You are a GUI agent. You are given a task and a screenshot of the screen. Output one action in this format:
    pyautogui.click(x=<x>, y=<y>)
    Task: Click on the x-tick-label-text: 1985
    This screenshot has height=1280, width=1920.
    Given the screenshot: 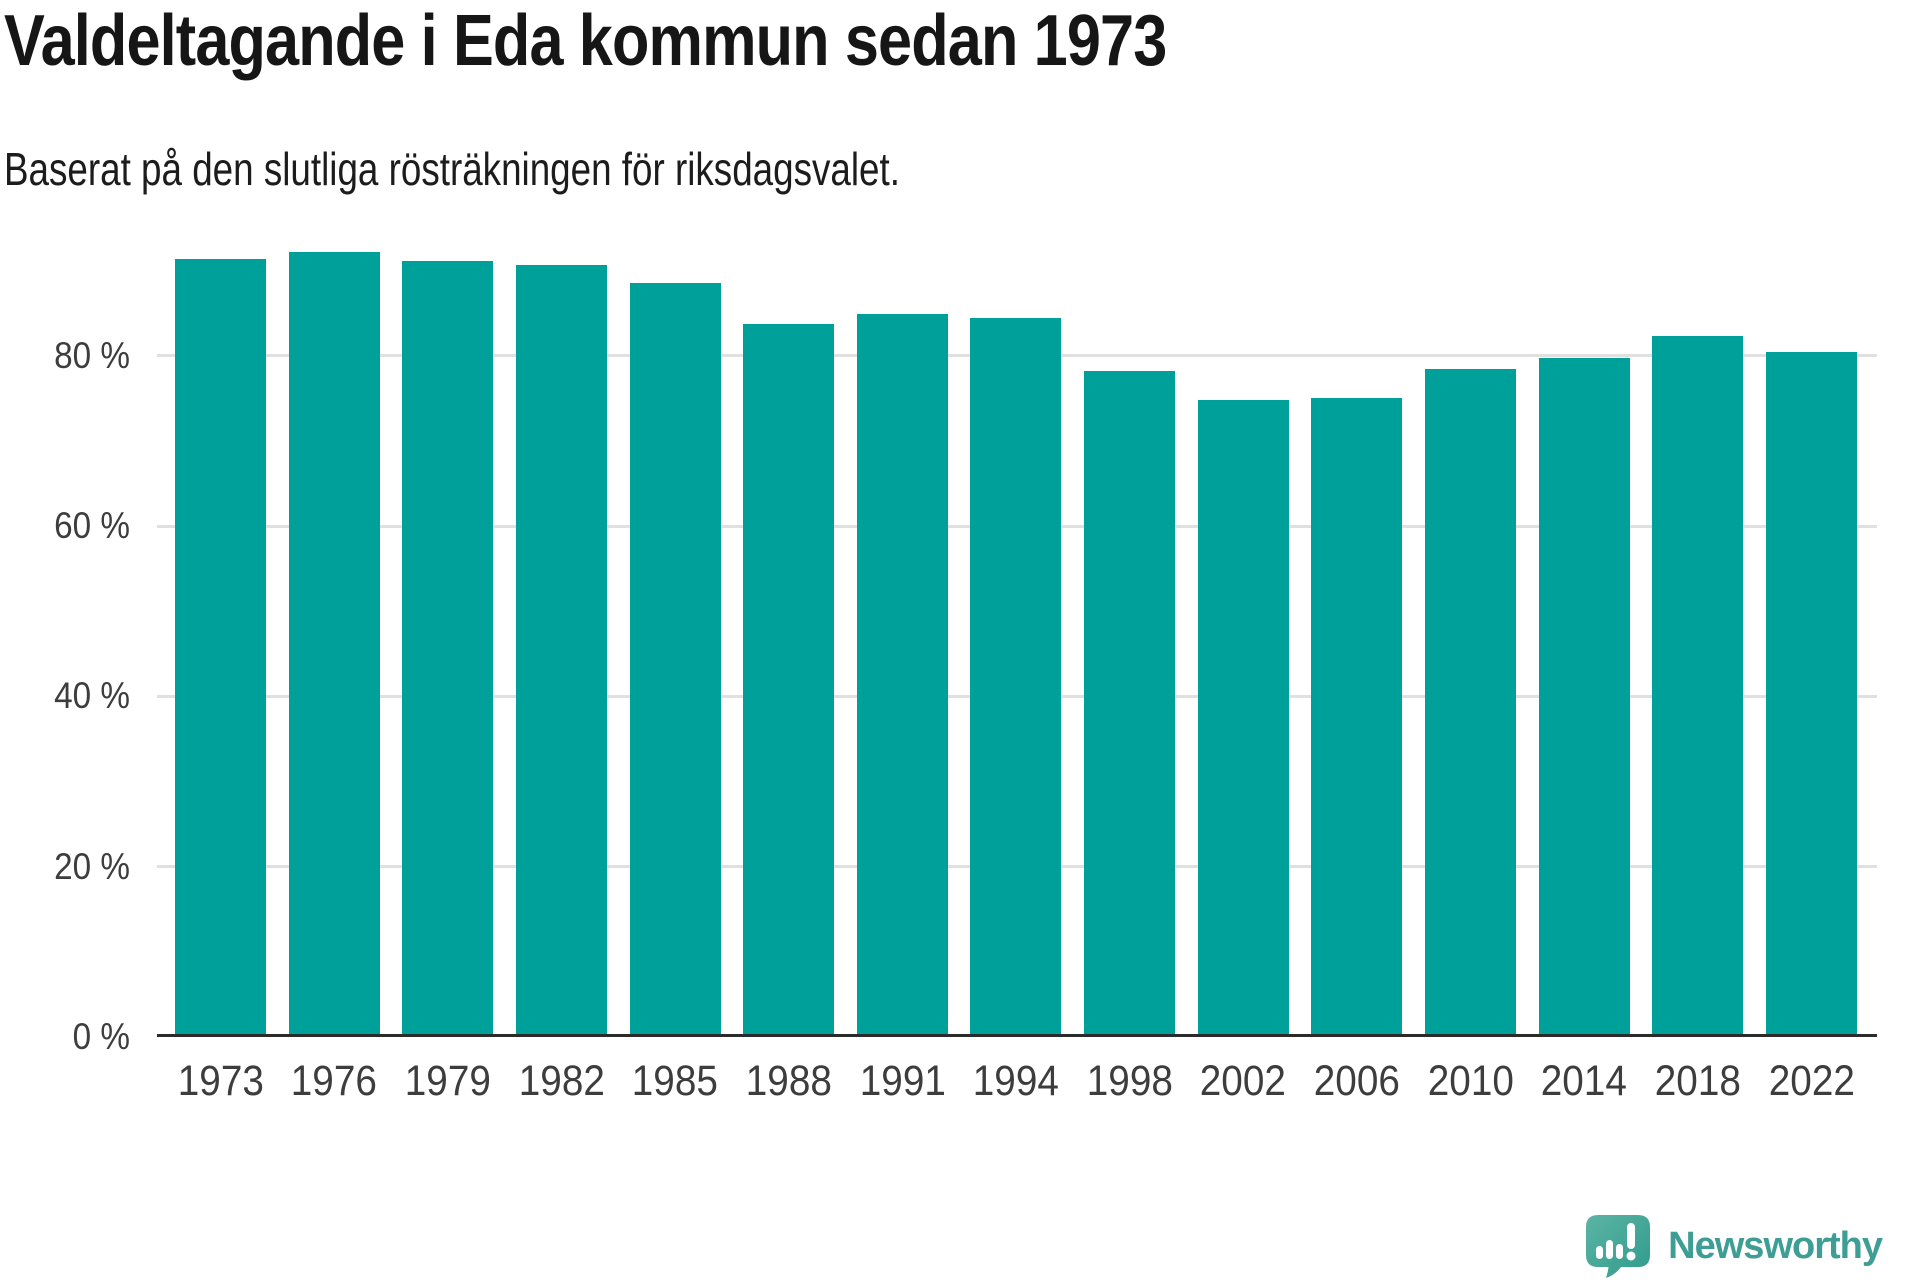 What is the action you would take?
    pyautogui.click(x=675, y=1081)
    